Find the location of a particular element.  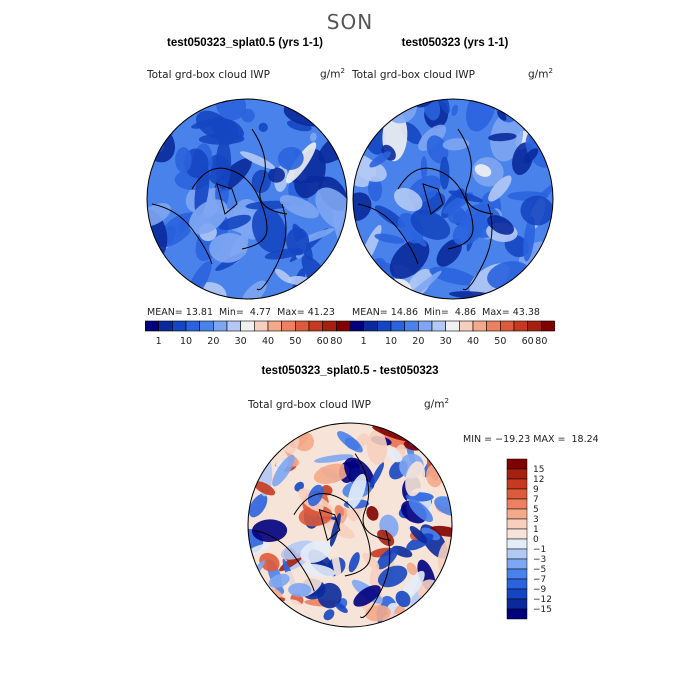

left-mean-label: MEAN= is located at coordinates (165, 312).